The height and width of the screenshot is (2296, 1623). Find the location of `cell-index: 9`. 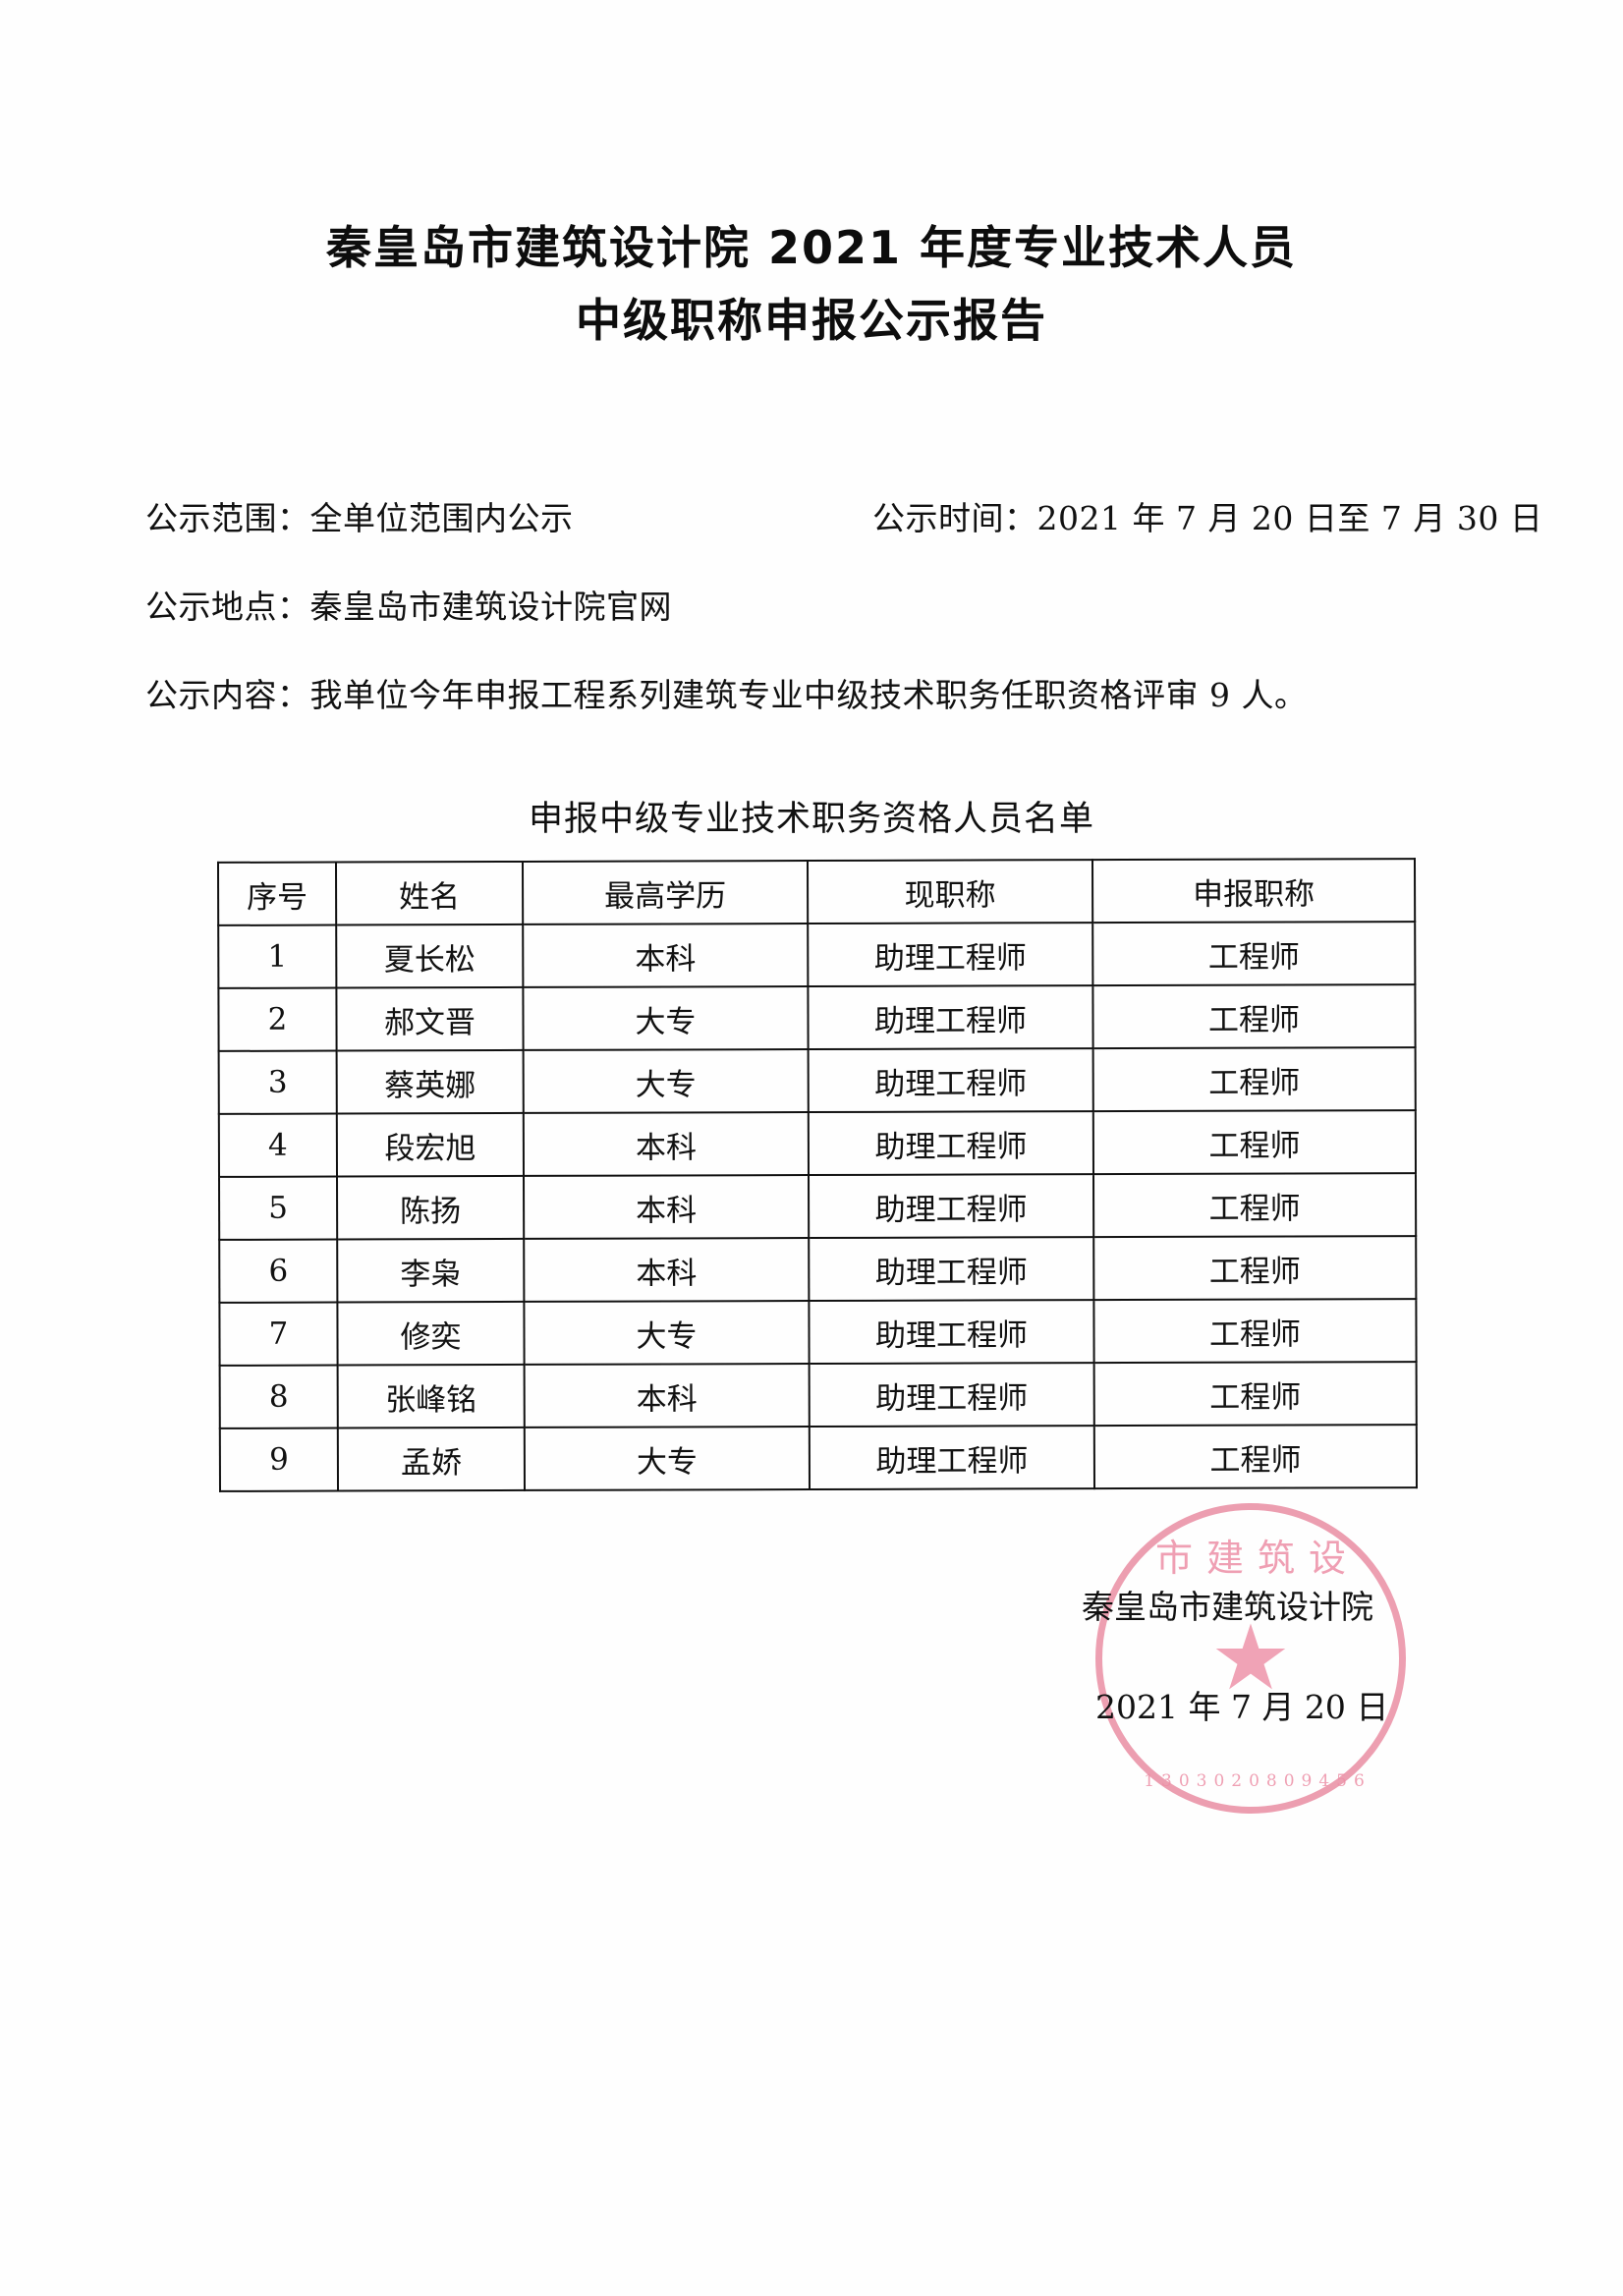

cell-index: 9 is located at coordinates (279, 1459).